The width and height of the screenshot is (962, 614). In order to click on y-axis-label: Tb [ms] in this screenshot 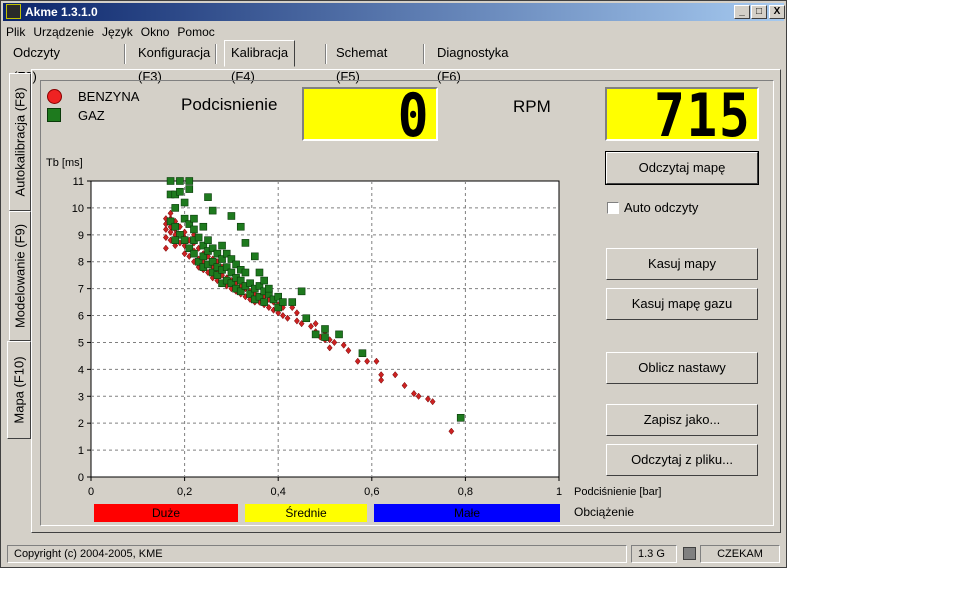, I will do `click(64, 163)`.